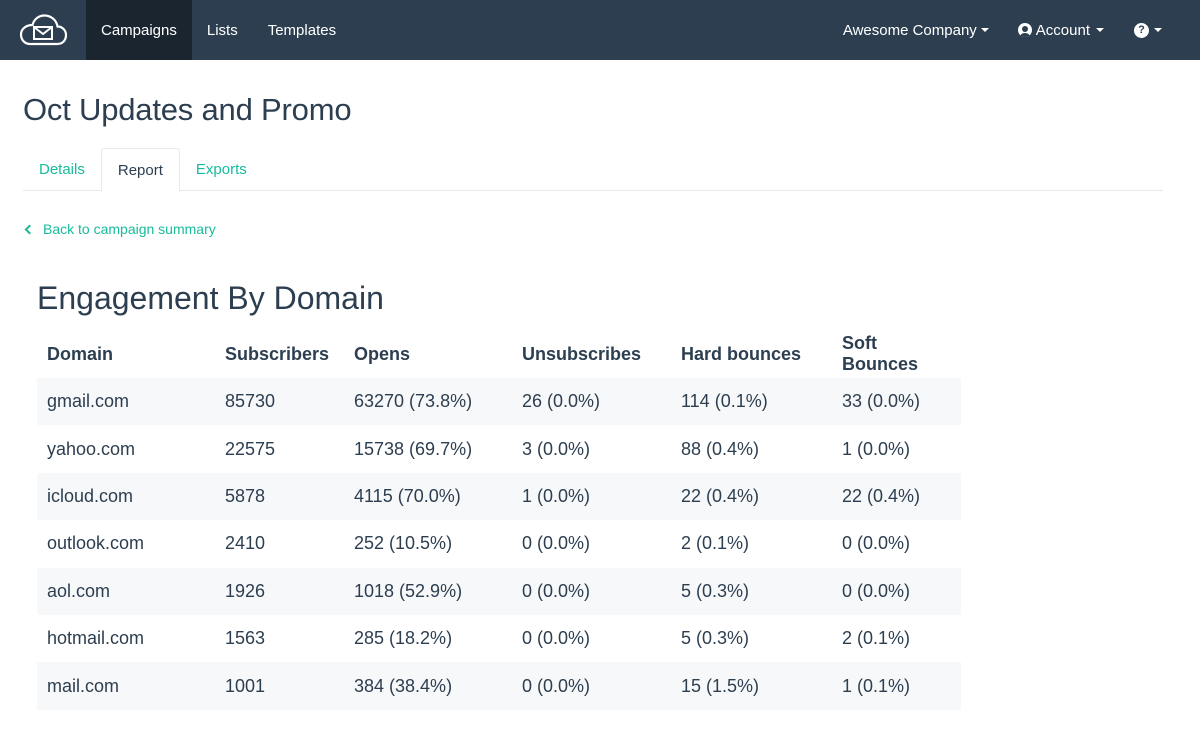 This screenshot has width=1200, height=737. Describe the element at coordinates (79, 590) in the screenshot. I see `cell-domain: aol.com` at that location.